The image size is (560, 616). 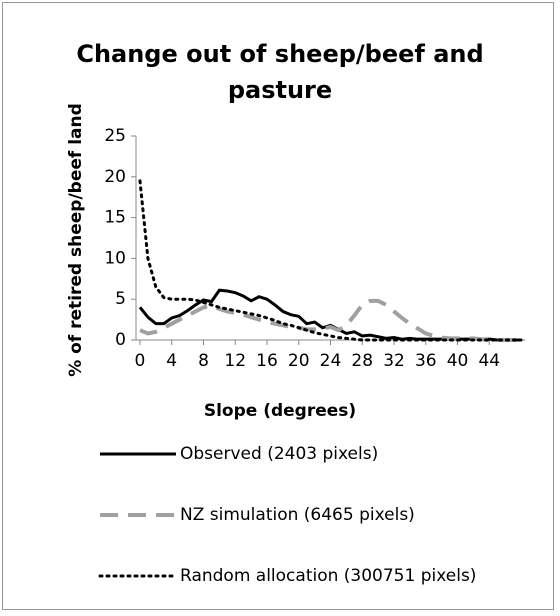 What do you see at coordinates (362, 361) in the screenshot?
I see `x-tick-label: 28` at bounding box center [362, 361].